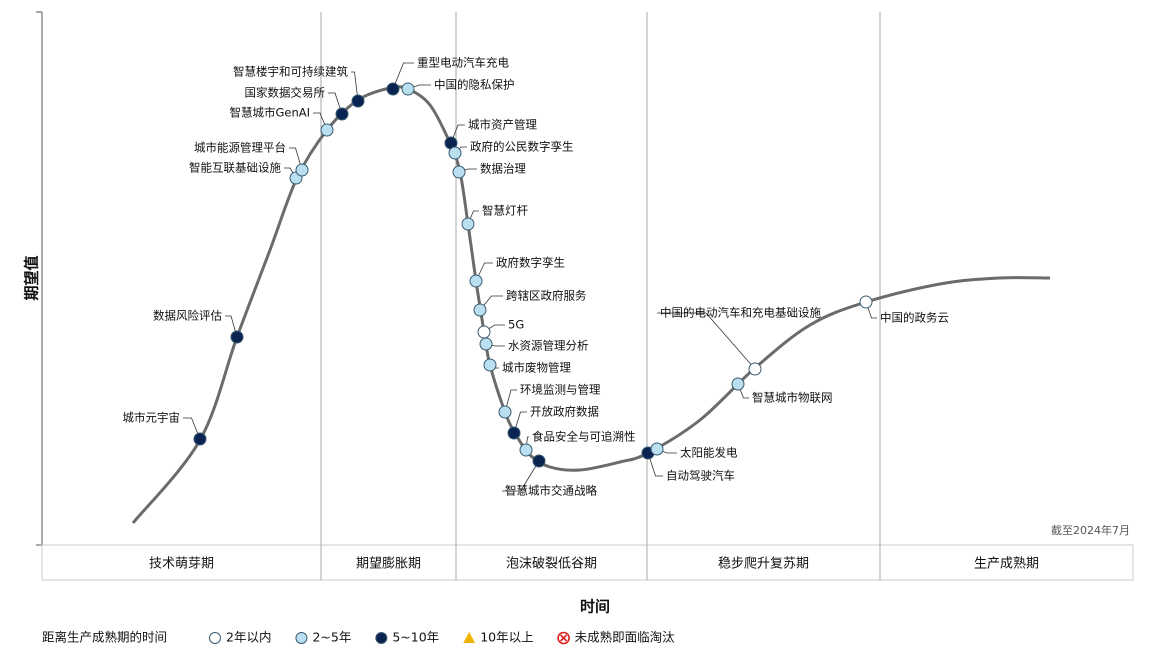 This screenshot has width=1157, height=667. Describe the element at coordinates (560, 390) in the screenshot. I see `node-label: 环境监测与管理` at that location.